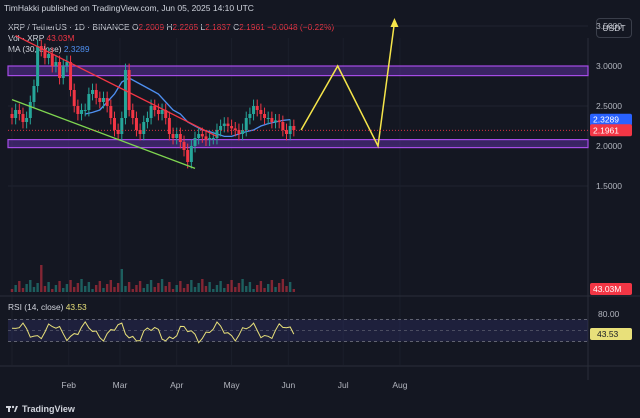  I want to click on projection-arrowhead, so click(394, 22).